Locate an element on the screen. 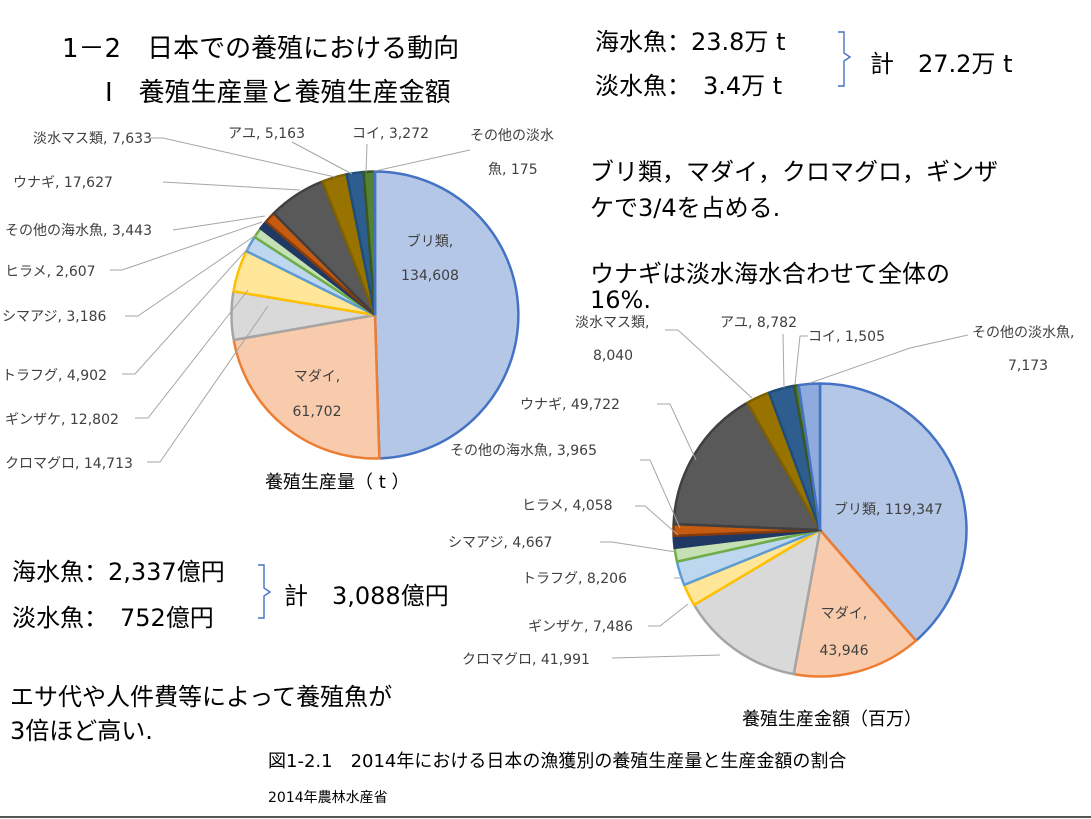 The width and height of the screenshot is (1091, 819). label-other-fresh-line2: 魚, 175 is located at coordinates (513, 170).